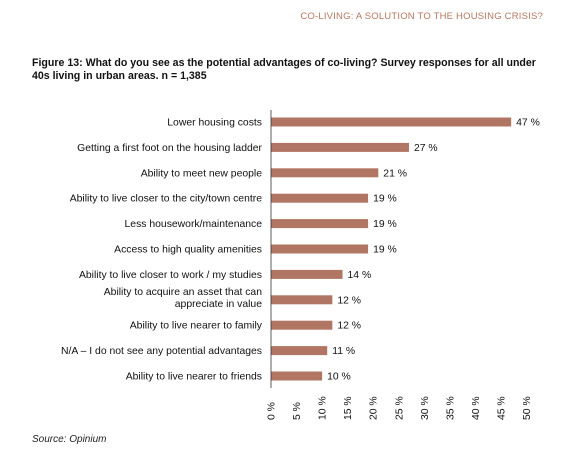  Describe the element at coordinates (476, 408) in the screenshot. I see `x-tick-label: 40 %` at that location.